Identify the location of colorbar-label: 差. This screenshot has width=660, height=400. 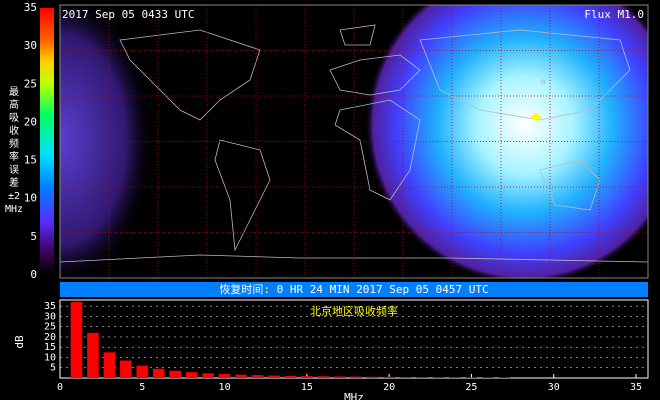
(14, 182).